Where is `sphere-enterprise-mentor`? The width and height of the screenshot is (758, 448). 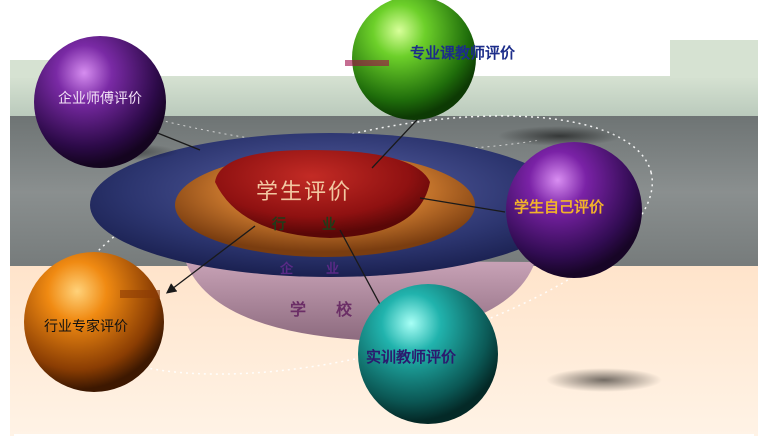 sphere-enterprise-mentor is located at coordinates (100, 102).